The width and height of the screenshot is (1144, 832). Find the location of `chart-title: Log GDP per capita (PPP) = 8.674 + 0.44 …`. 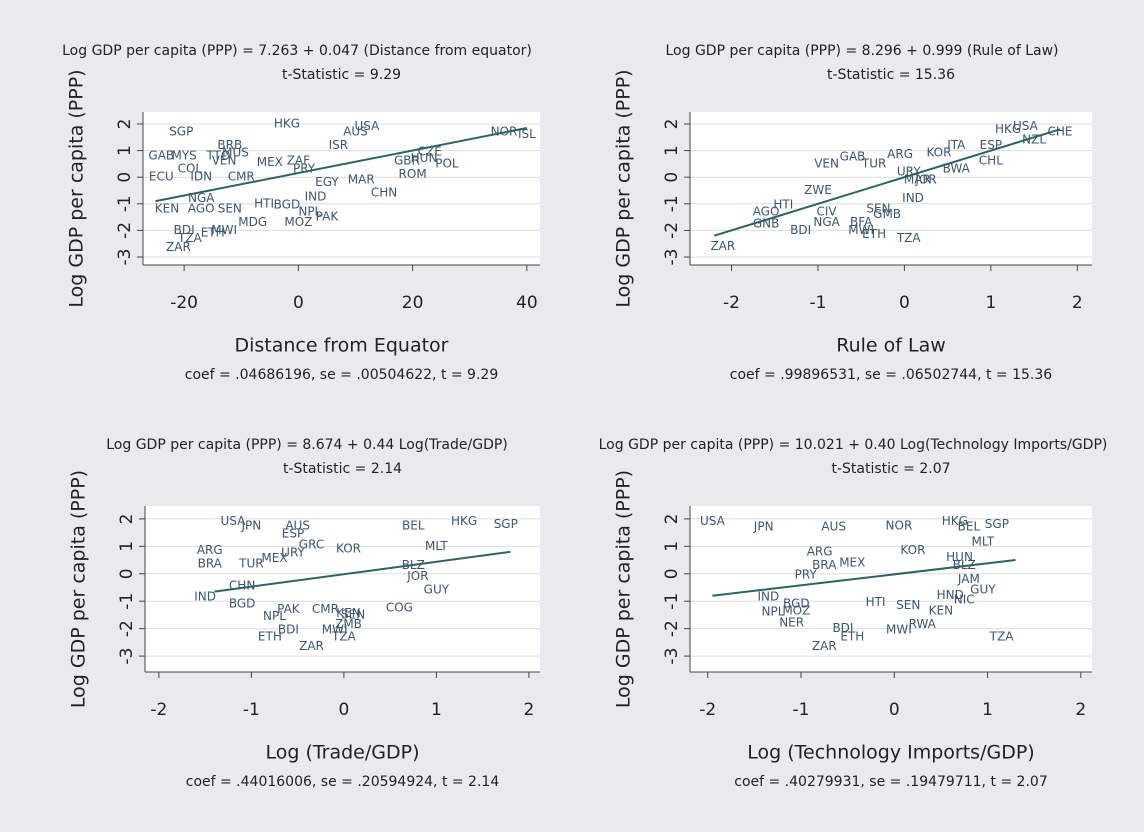

chart-title: Log GDP per capita (PPP) = 8.674 + 0.44 … is located at coordinates (307, 445).